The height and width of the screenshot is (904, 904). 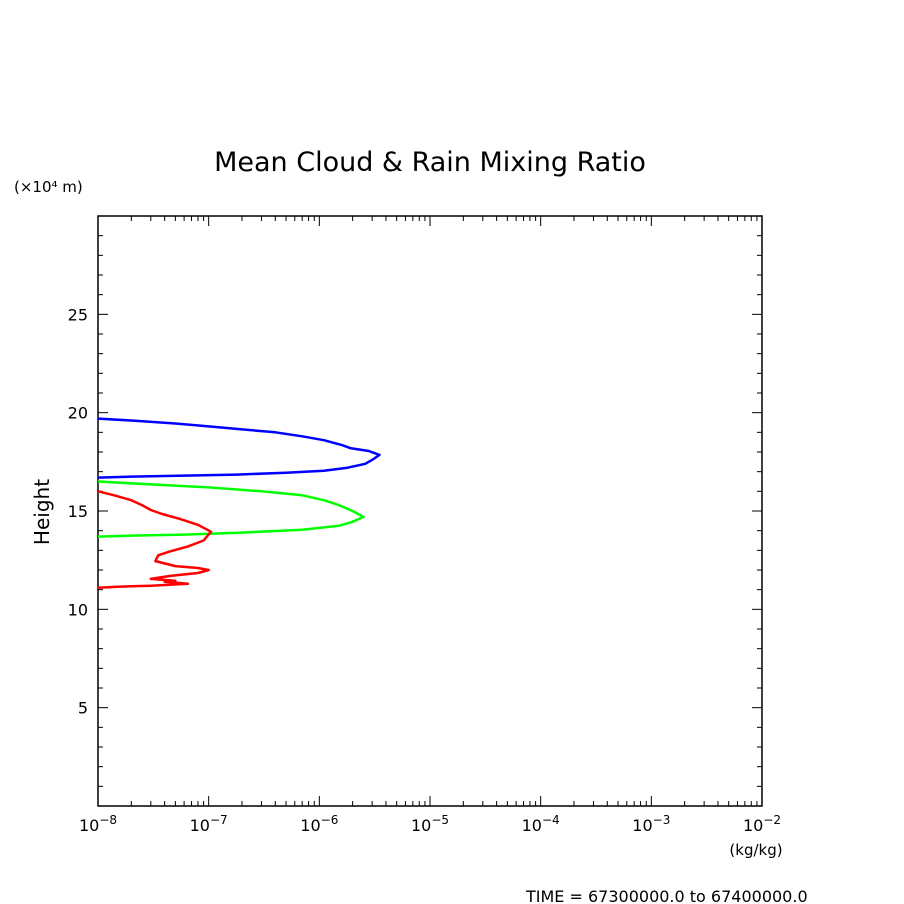 I want to click on x-tick-label: 10⁻⁸, so click(x=98, y=824).